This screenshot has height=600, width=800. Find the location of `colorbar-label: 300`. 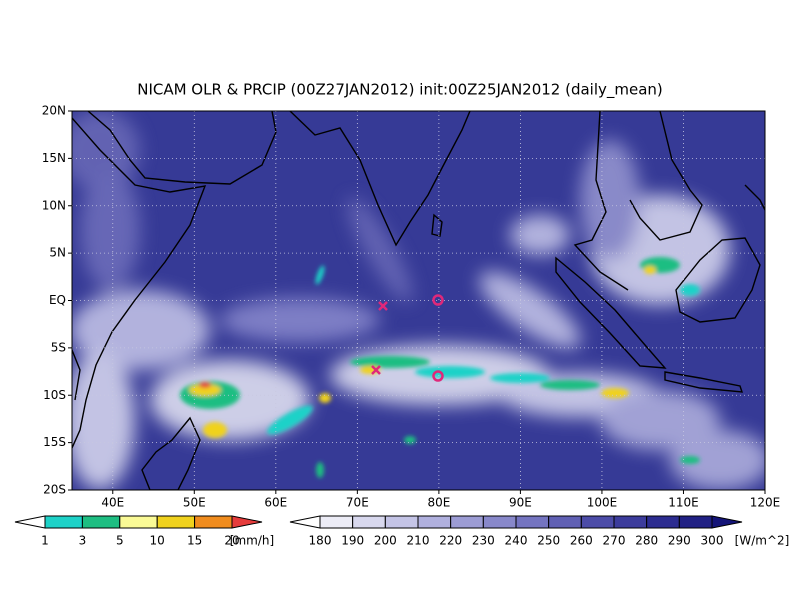

colorbar-label: 300 is located at coordinates (712, 541).